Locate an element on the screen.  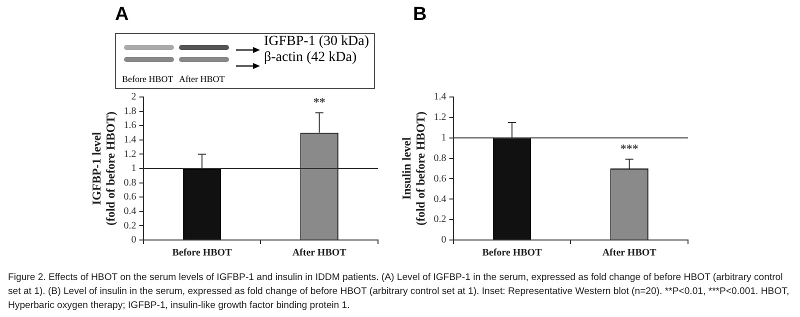
y-tick-label: 2 is located at coordinates (133, 97).